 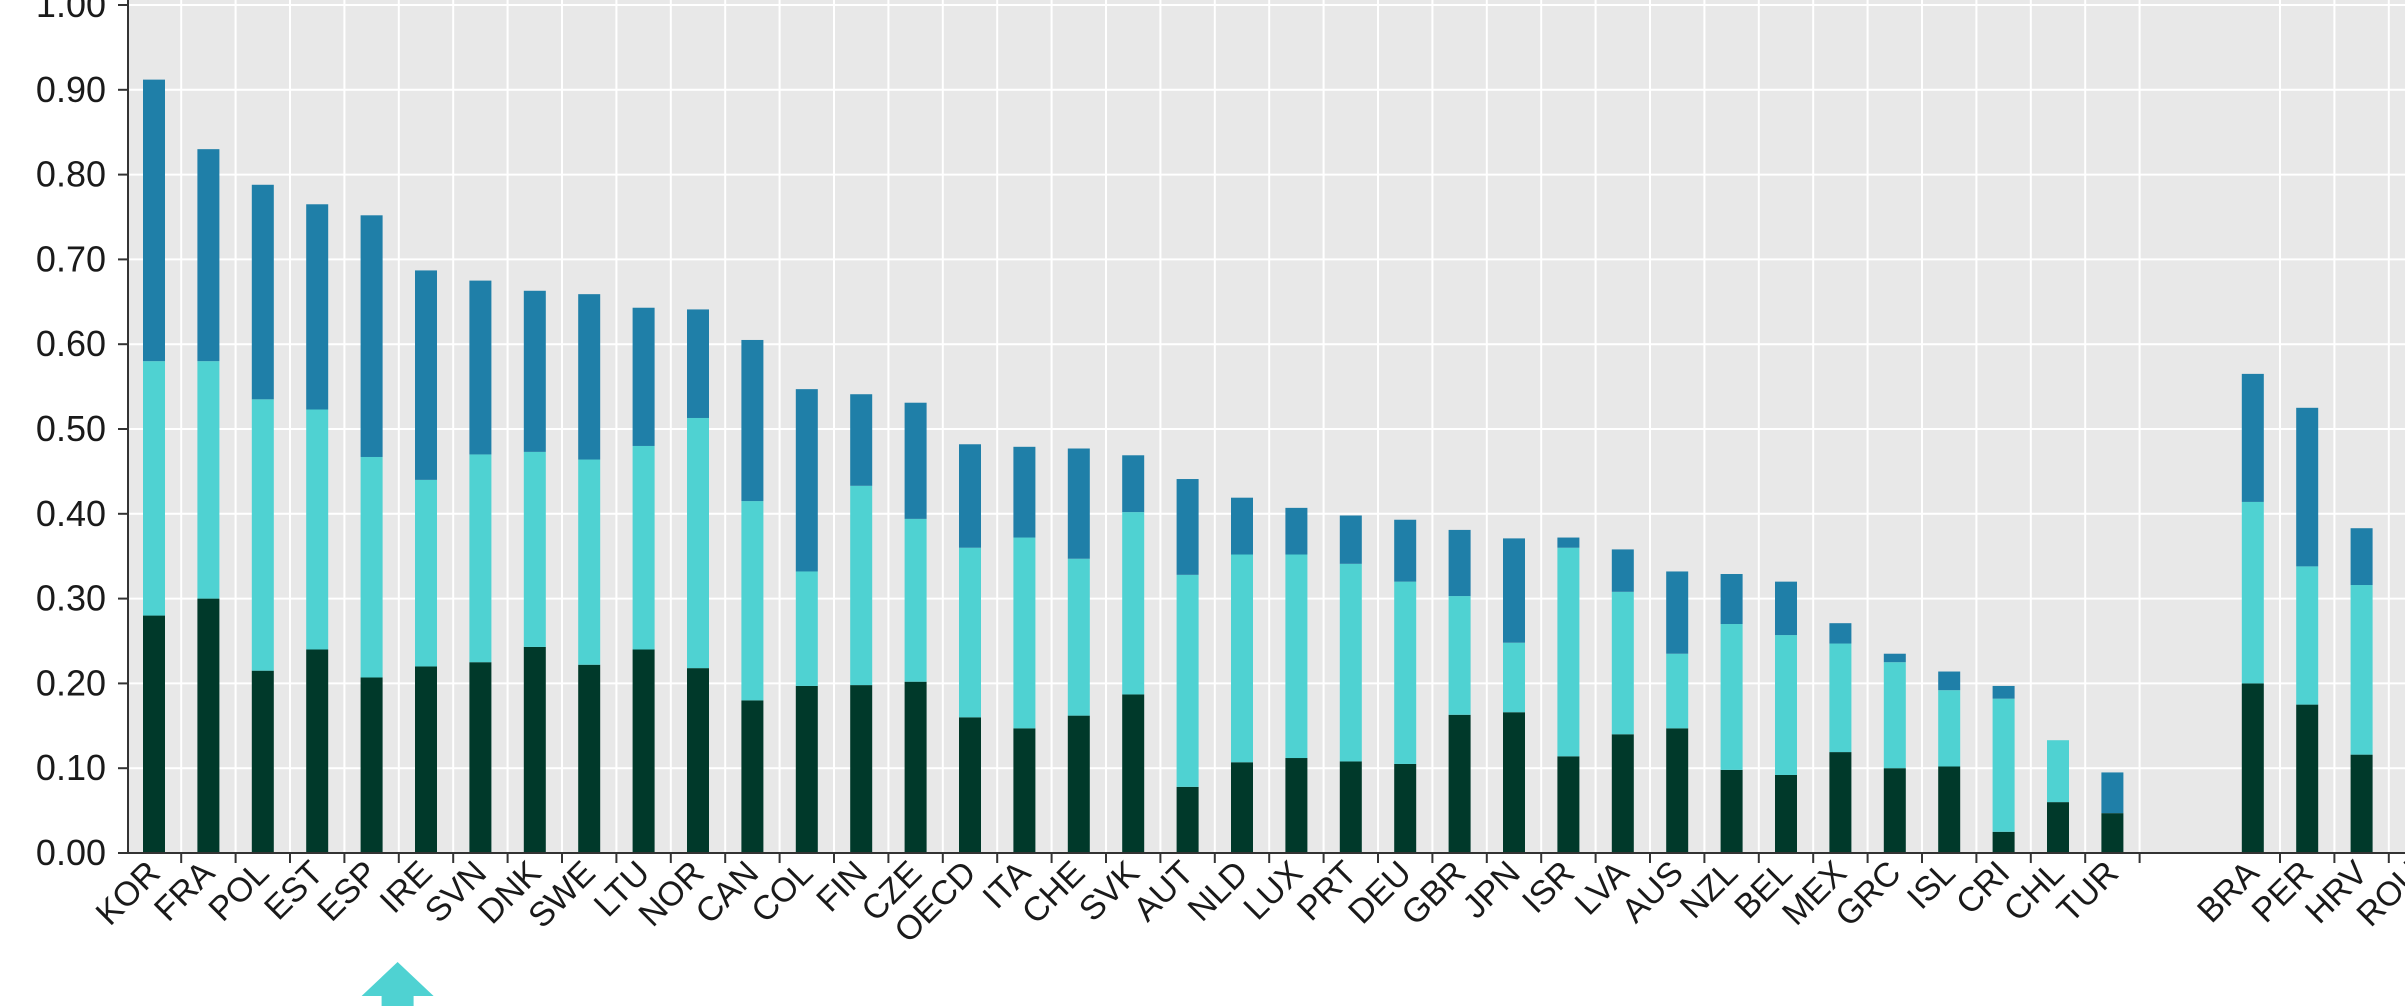 I want to click on y-tick-label: 0.90, so click(x=71, y=89).